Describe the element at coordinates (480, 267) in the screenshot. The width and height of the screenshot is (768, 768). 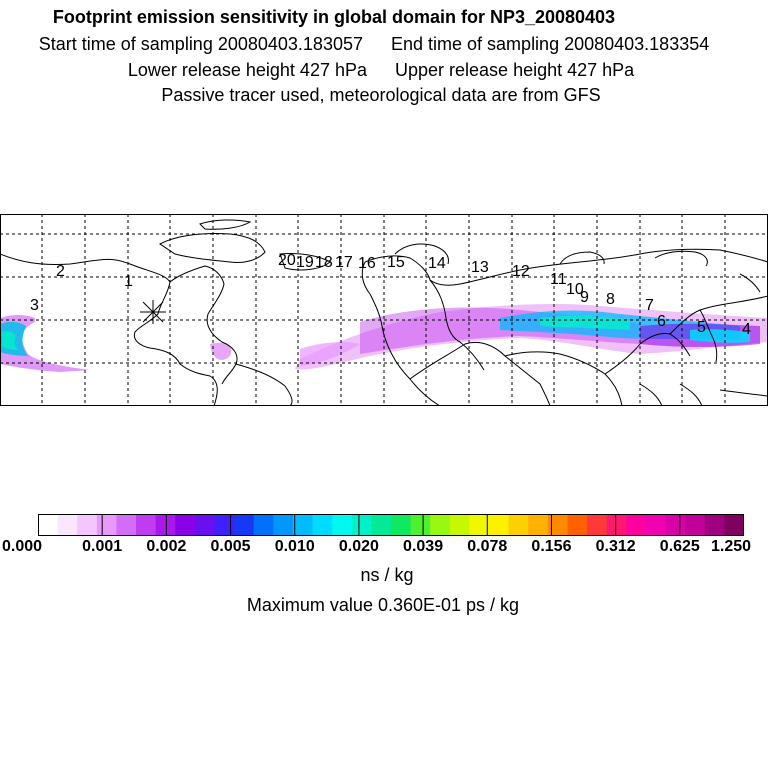
I see `day-label: 13` at that location.